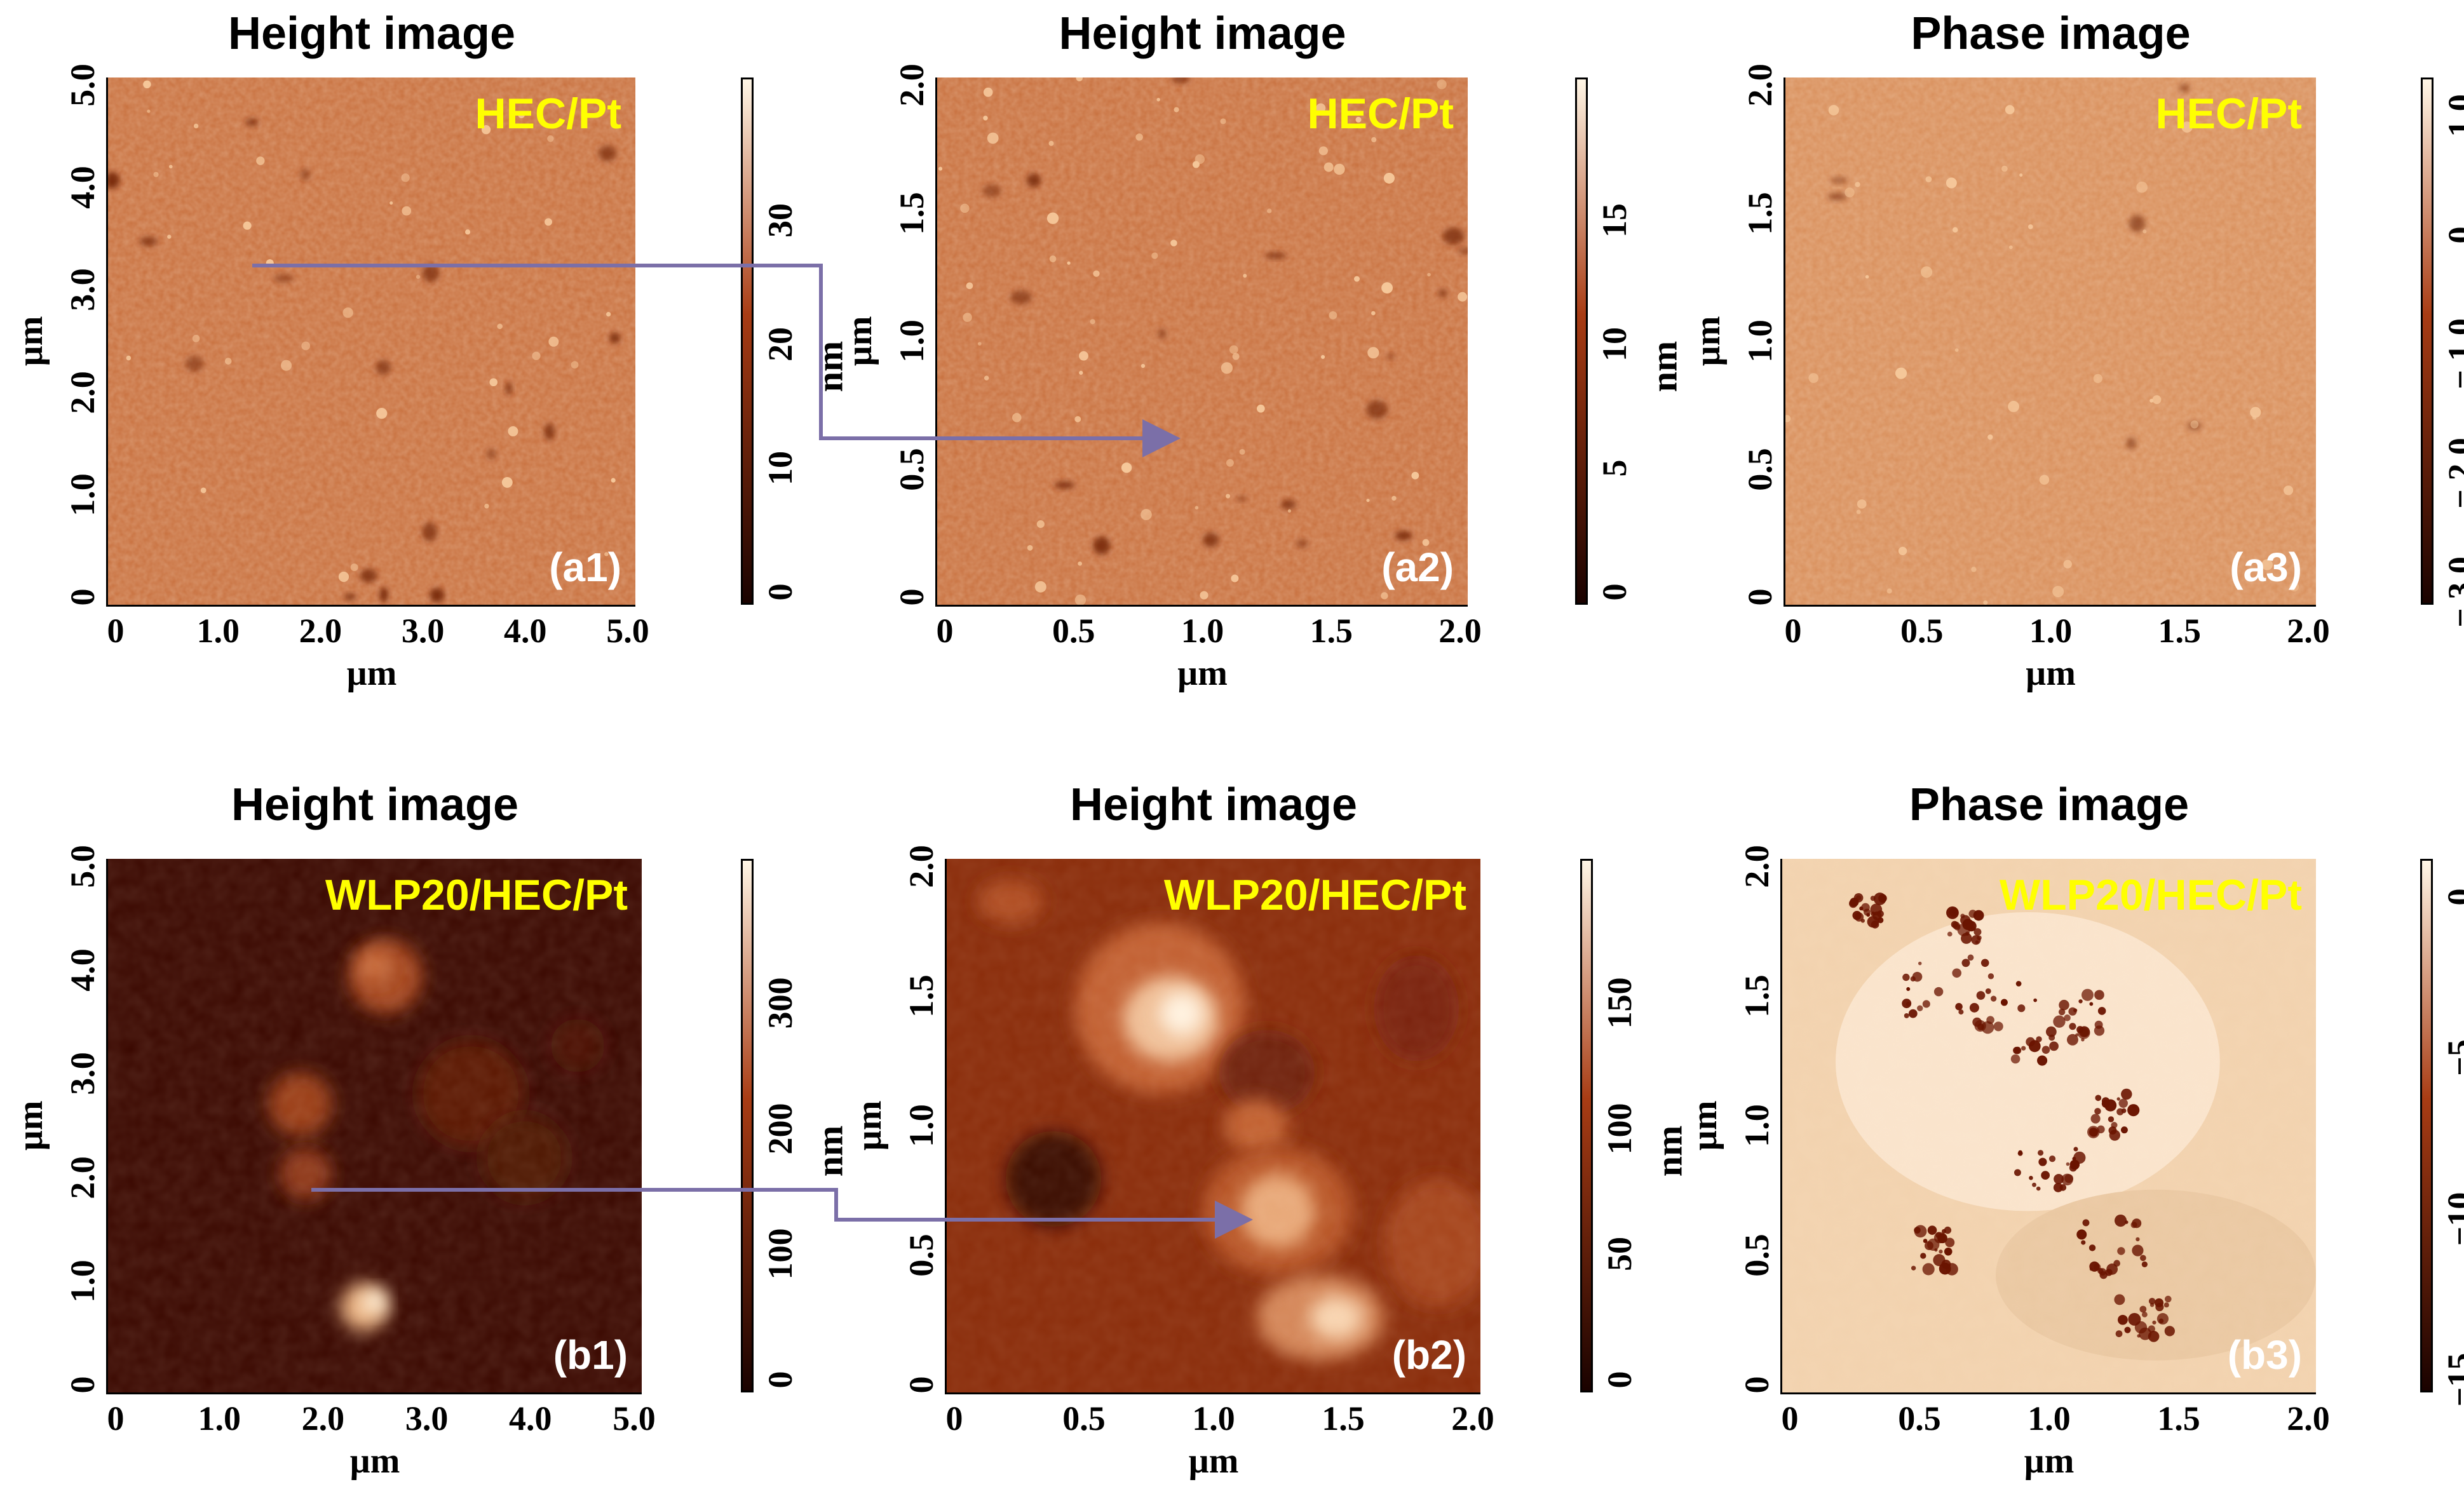 The height and width of the screenshot is (1489, 2464). I want to click on afm-image-a1, so click(372, 341).